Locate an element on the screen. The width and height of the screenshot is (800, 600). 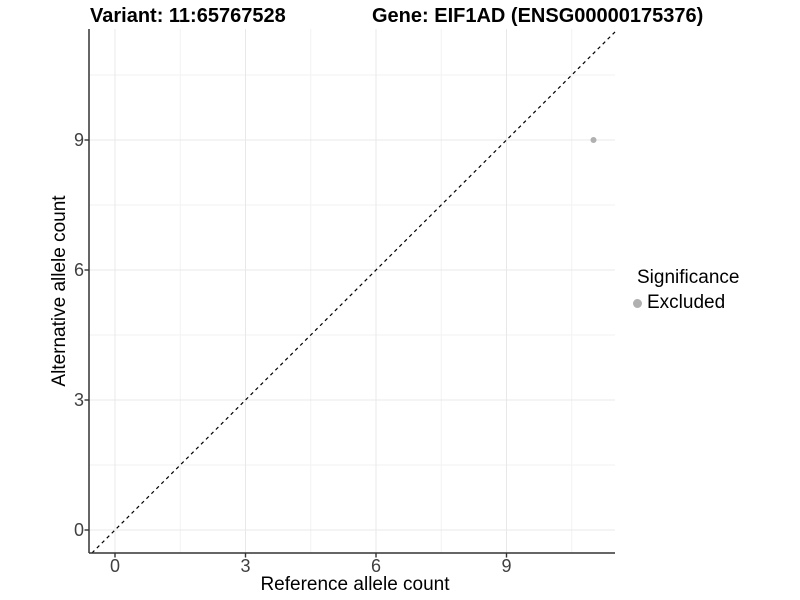
legend-title: Significance is located at coordinates (688, 277).